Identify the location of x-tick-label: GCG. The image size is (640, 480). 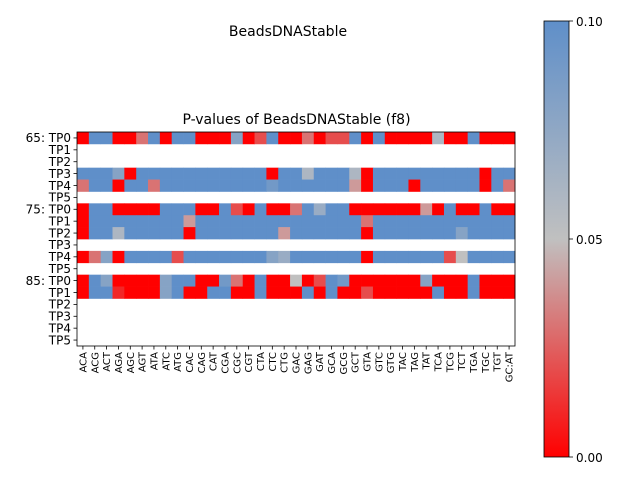
(344, 363).